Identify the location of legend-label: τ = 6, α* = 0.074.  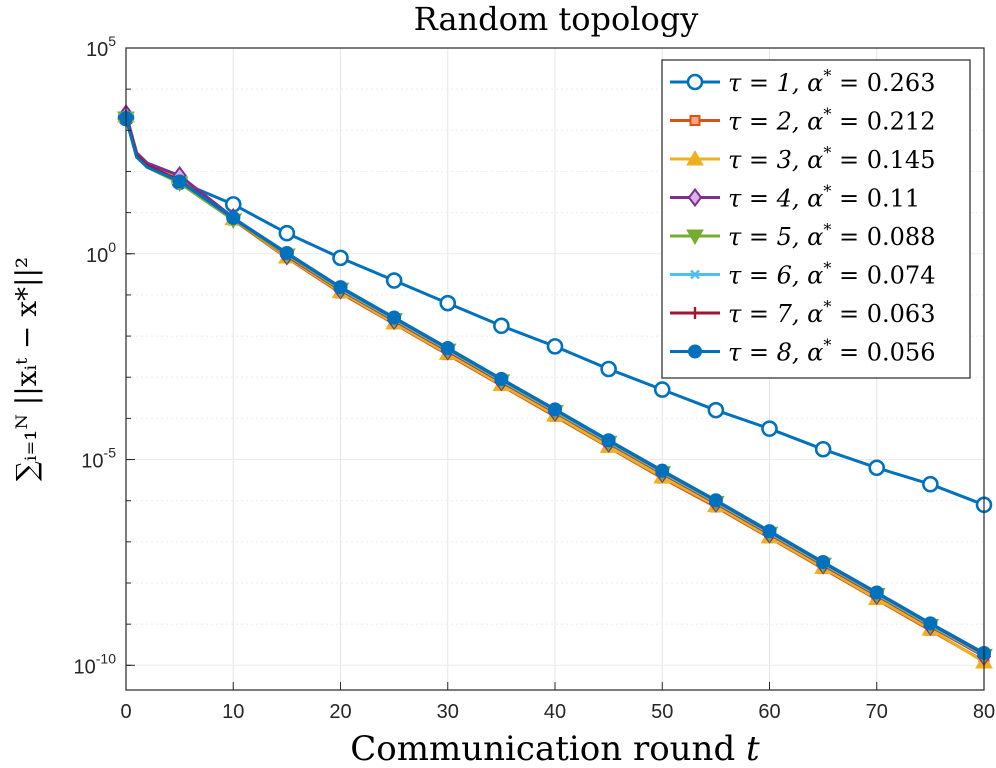
(831, 274).